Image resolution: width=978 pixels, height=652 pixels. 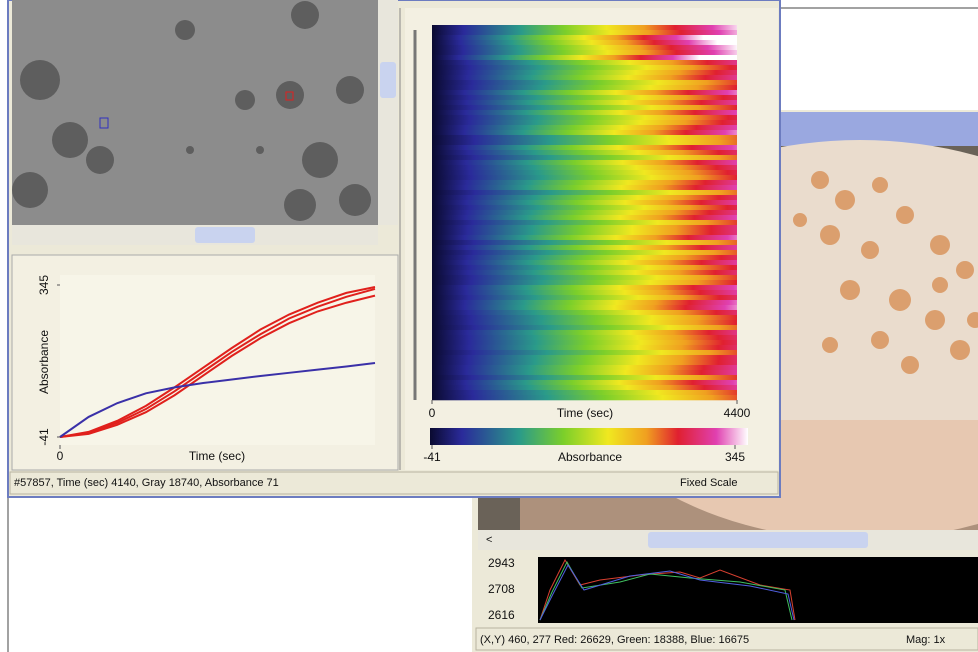 What do you see at coordinates (394, 483) in the screenshot?
I see `status-bar` at bounding box center [394, 483].